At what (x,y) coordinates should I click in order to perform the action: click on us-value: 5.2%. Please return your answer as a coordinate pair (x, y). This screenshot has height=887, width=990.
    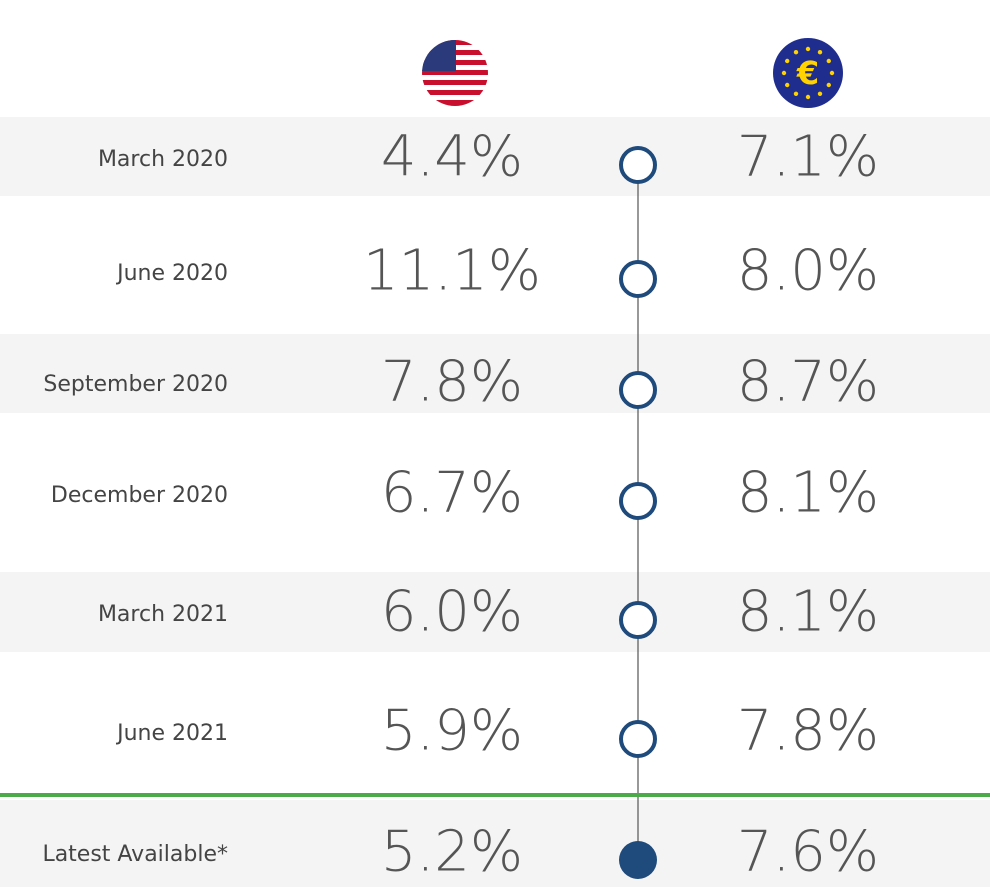
    Looking at the image, I should click on (452, 851).